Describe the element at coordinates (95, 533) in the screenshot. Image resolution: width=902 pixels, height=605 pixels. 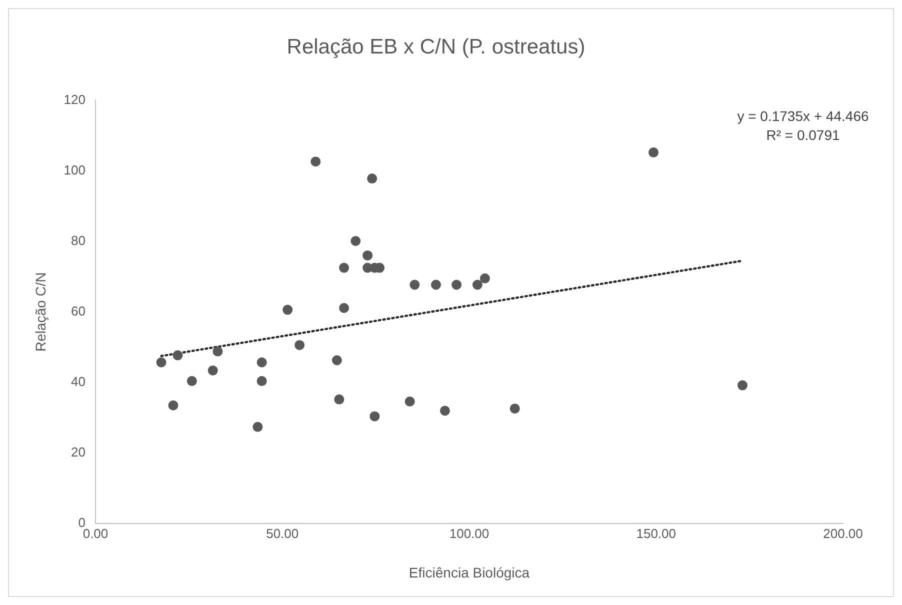
I see `x-tick-label: 0.00` at that location.